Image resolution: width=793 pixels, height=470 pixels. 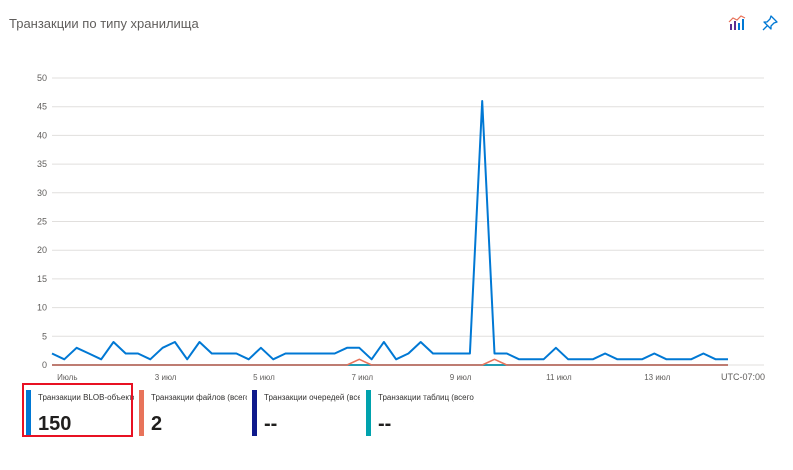 I want to click on x-tick-label: 5 июл, so click(x=264, y=377).